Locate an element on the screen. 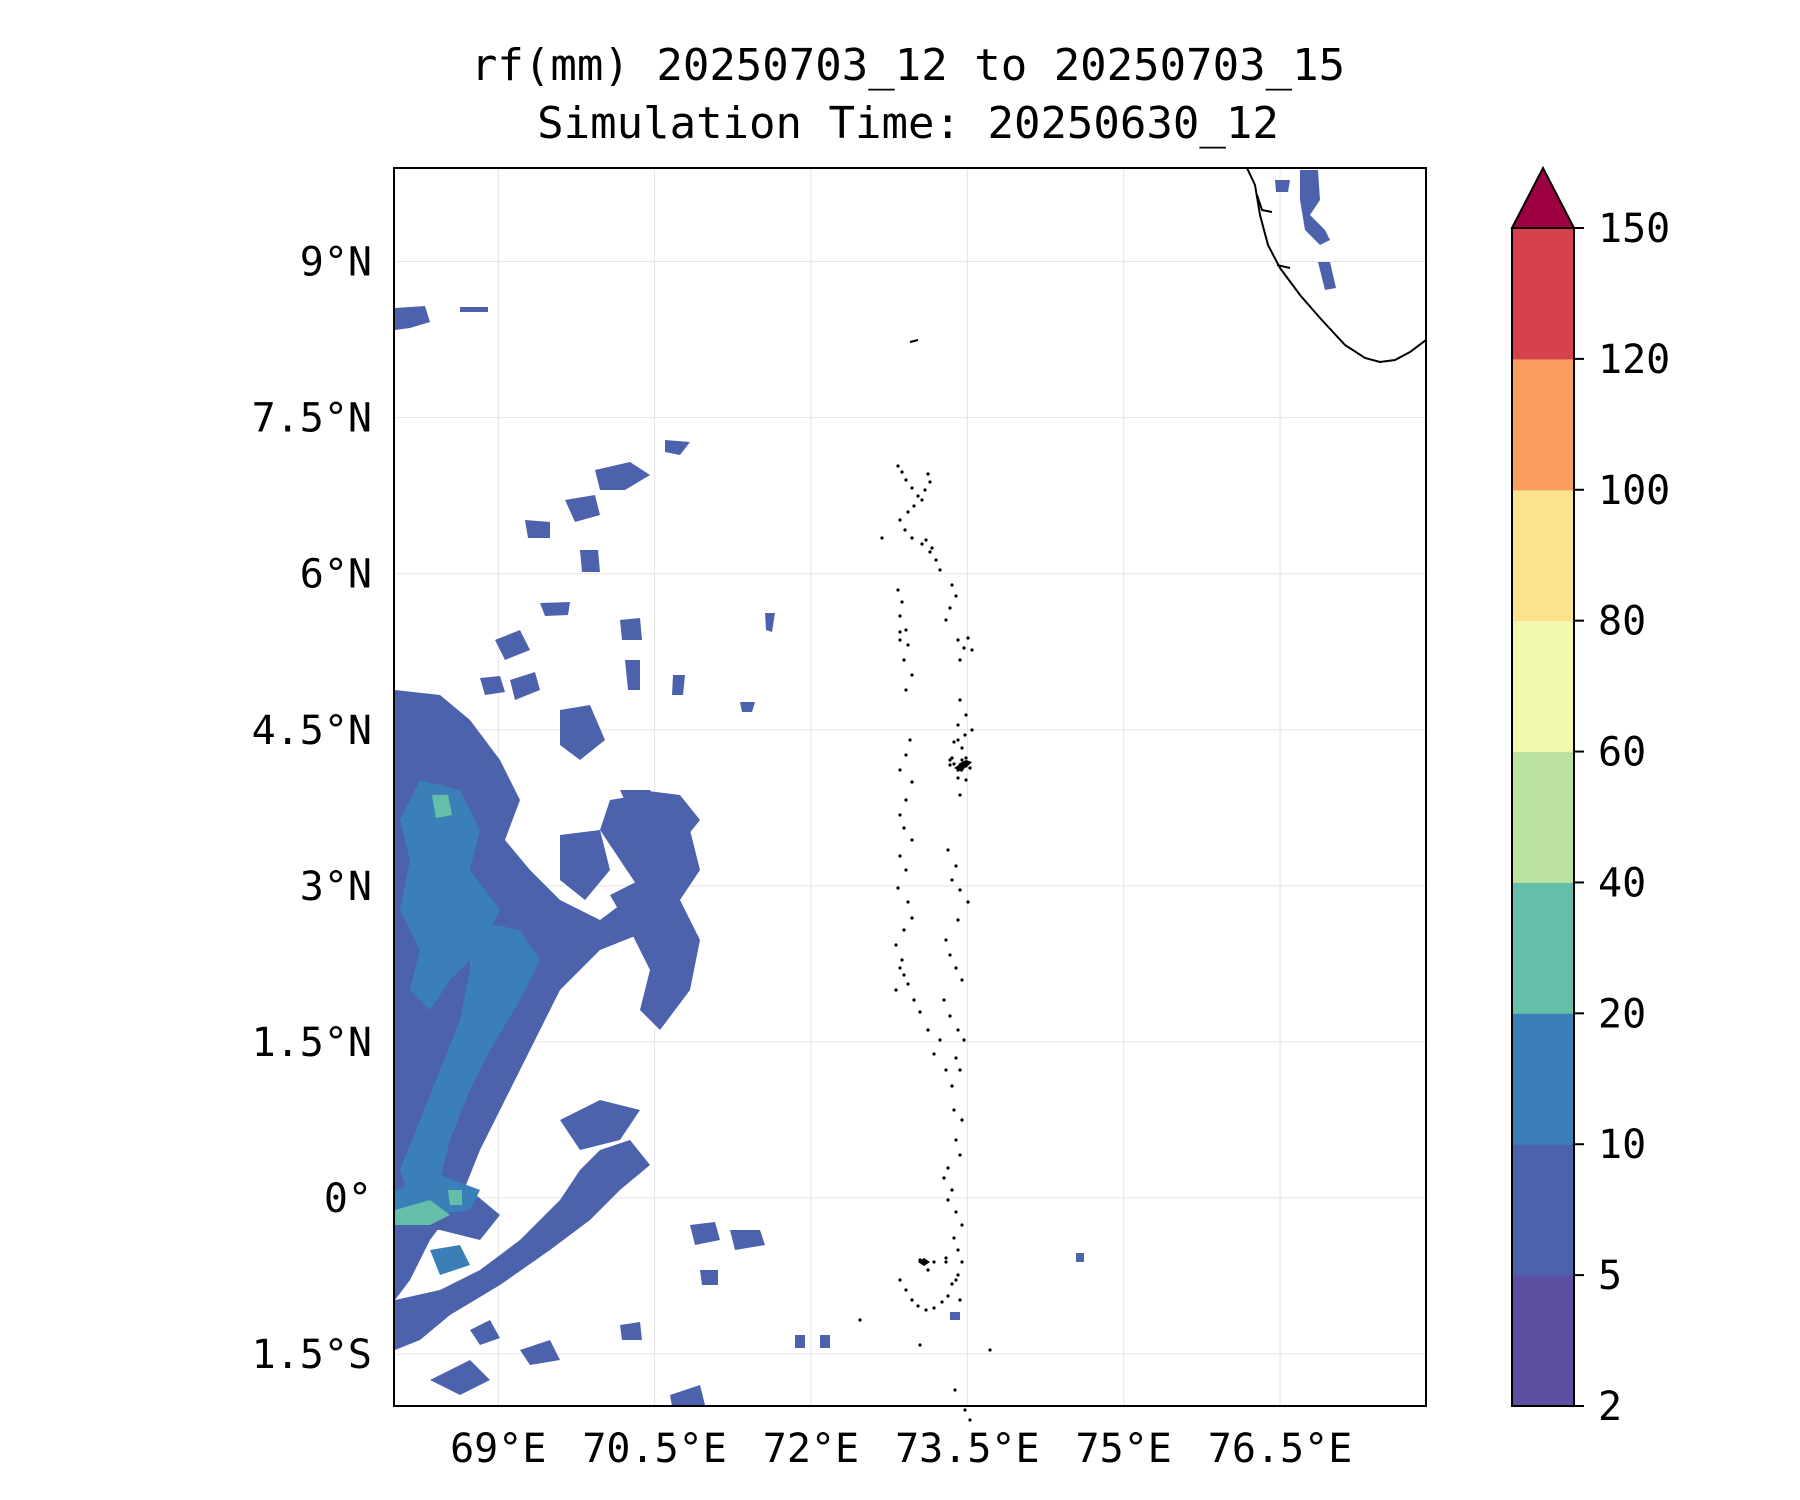 The width and height of the screenshot is (1800, 1500). lat-tick-label: 6°N is located at coordinates (336, 575).